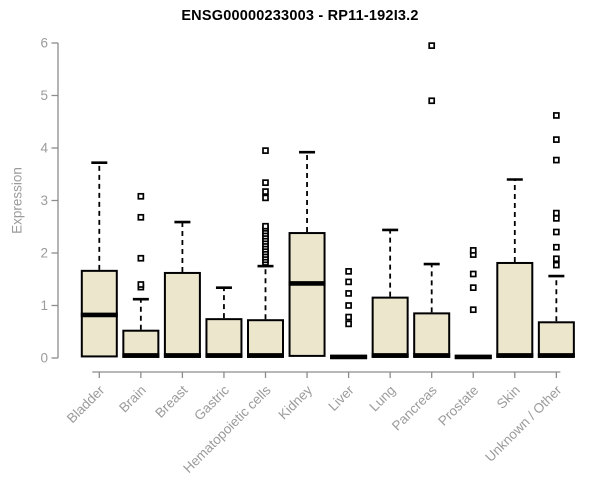  I want to click on y-tick-label: 5, so click(44, 95).